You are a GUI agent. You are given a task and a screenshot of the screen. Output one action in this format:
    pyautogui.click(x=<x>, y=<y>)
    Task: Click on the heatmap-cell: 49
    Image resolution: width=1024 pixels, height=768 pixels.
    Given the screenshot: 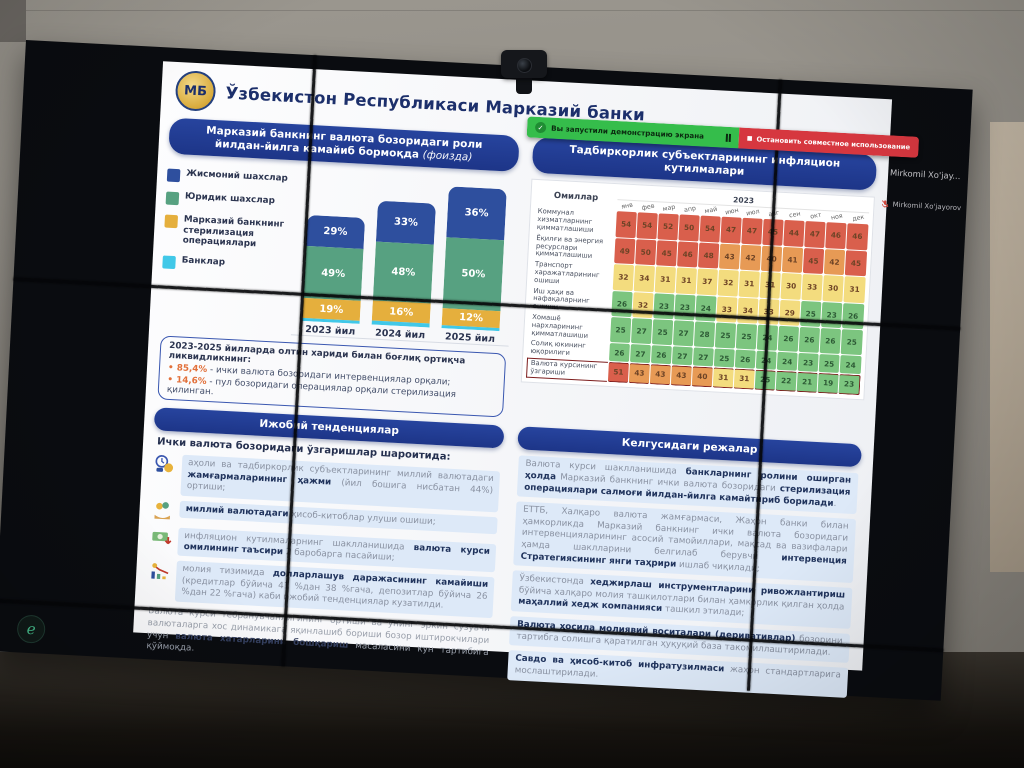 What is the action you would take?
    pyautogui.click(x=625, y=251)
    